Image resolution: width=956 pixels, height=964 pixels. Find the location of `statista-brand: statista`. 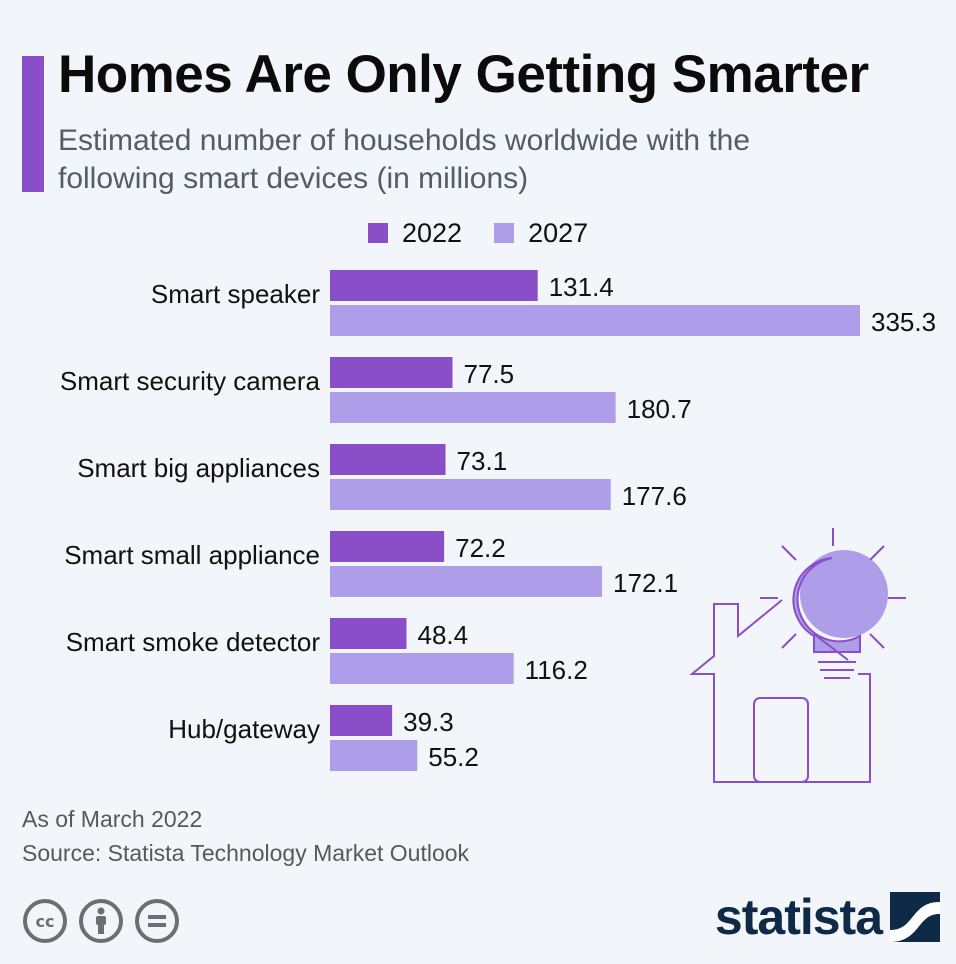

statista-brand: statista is located at coordinates (827, 917).